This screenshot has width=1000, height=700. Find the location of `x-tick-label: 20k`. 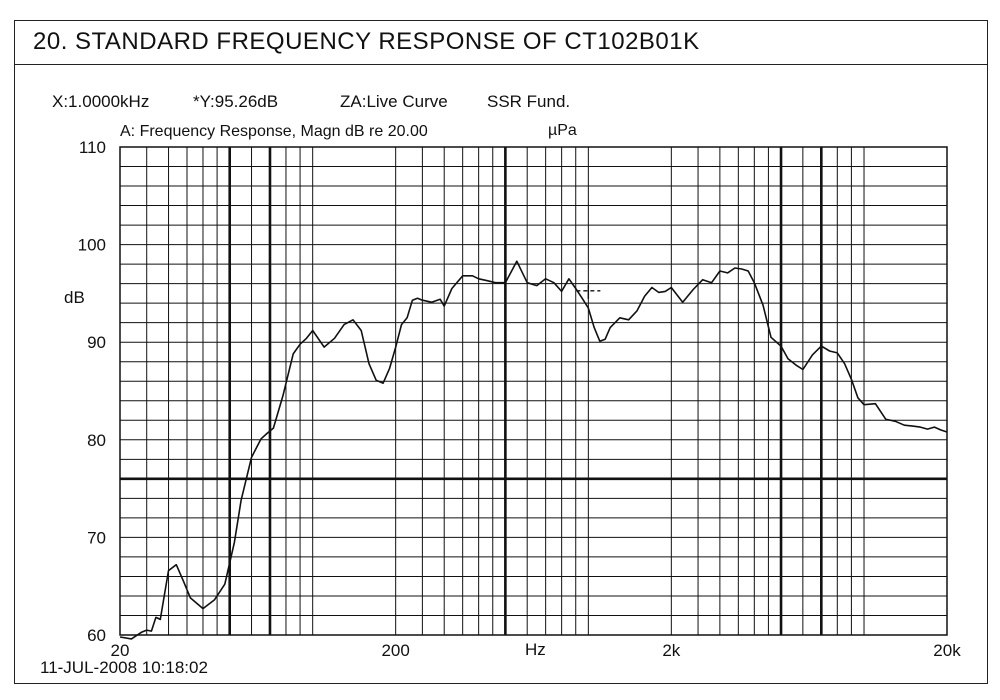

x-tick-label: 20k is located at coordinates (947, 650).